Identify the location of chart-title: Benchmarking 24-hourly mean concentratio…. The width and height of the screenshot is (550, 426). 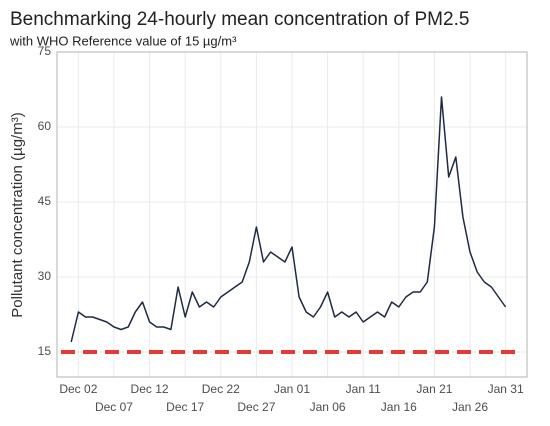
(239, 19).